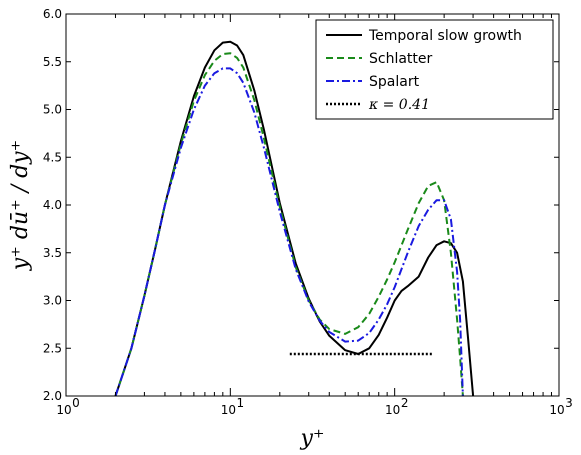  What do you see at coordinates (241, 403) in the screenshot?
I see `x-tick-label-exponent: 1` at bounding box center [241, 403].